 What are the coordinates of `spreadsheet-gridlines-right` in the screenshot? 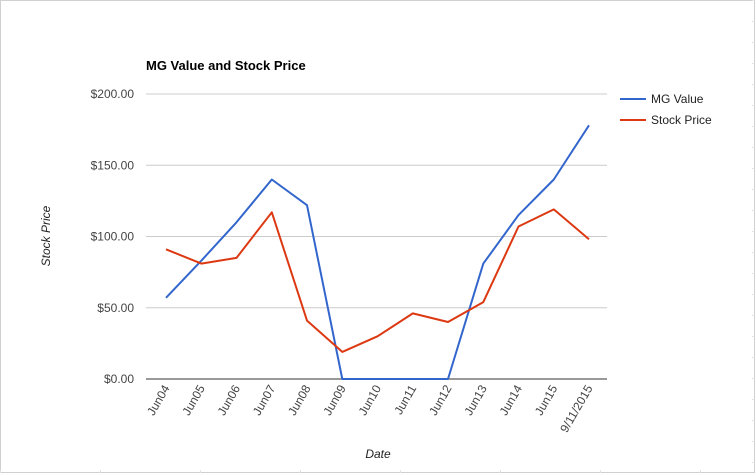 It's located at (753, 236).